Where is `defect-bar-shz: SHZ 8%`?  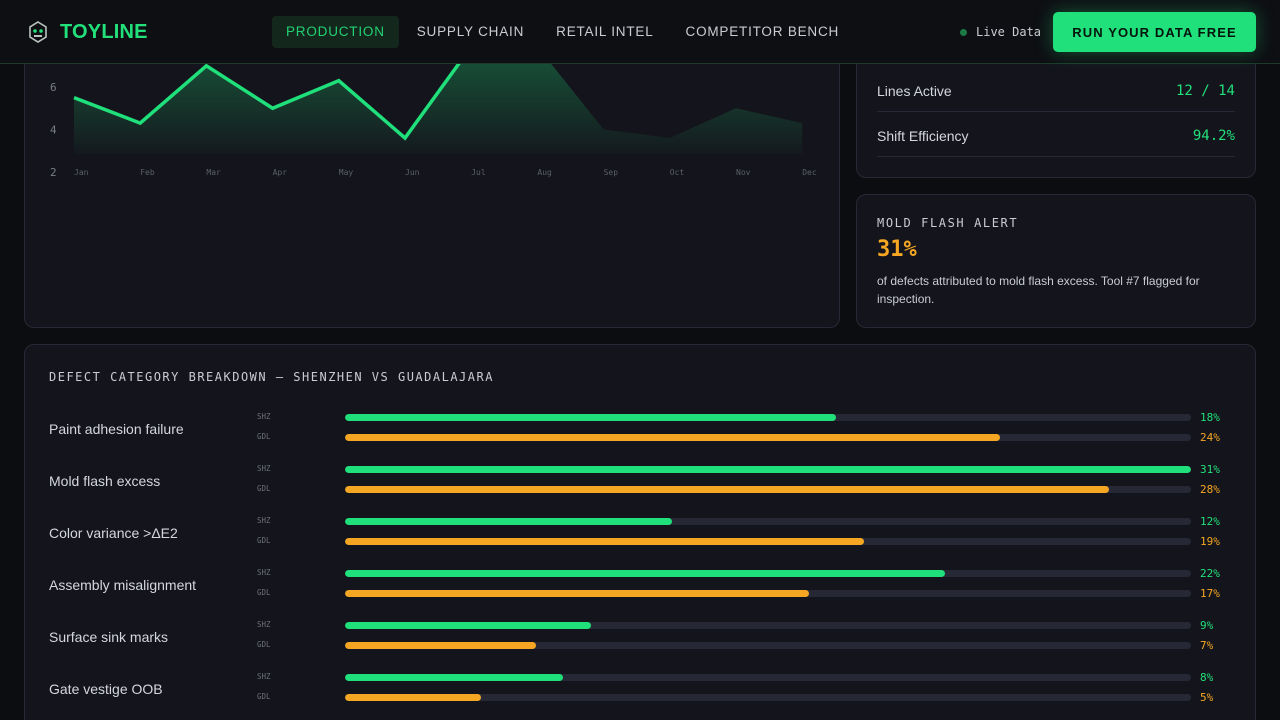 defect-bar-shz: SHZ 8% is located at coordinates (640, 677).